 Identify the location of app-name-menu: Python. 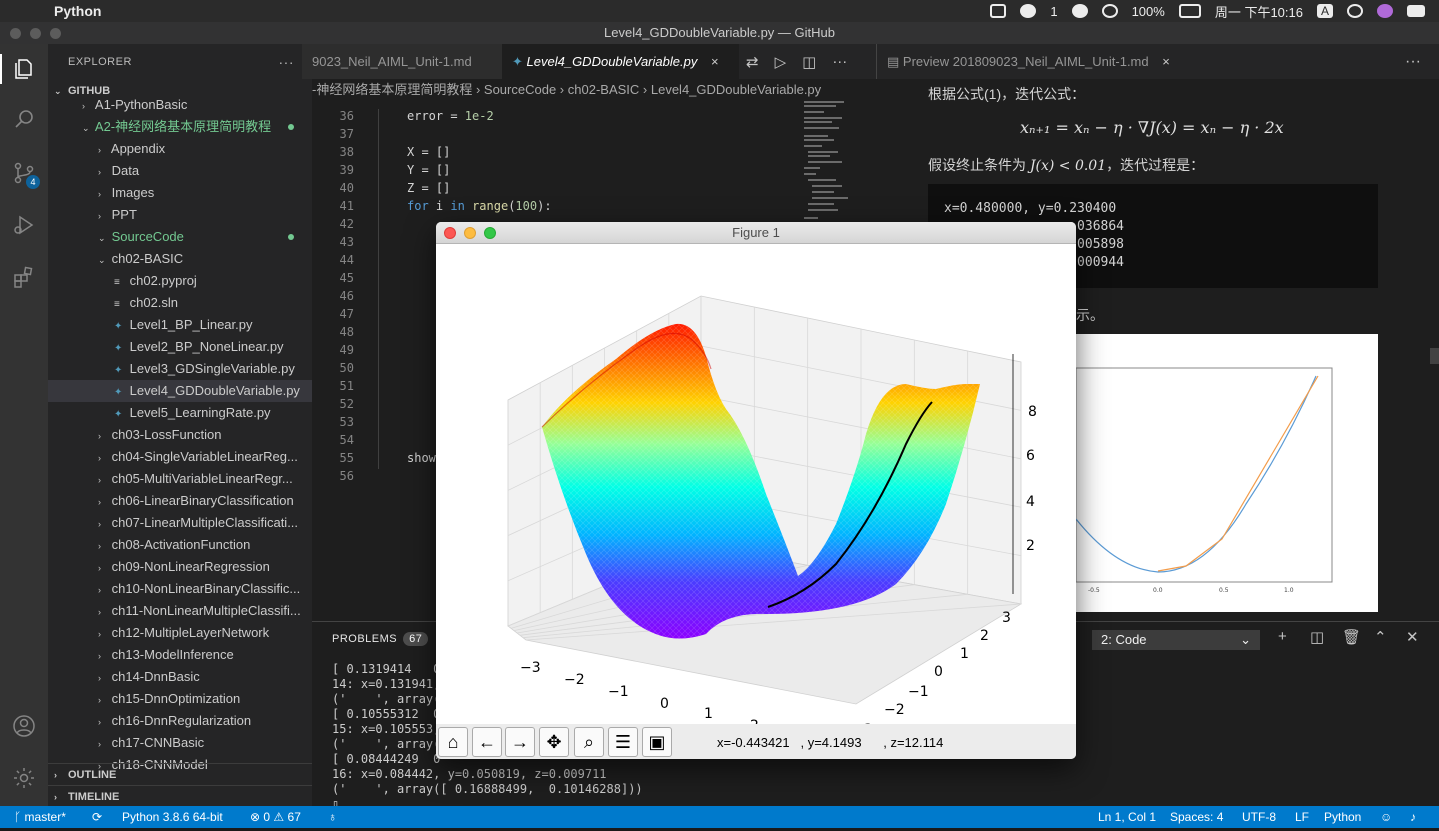
(78, 11).